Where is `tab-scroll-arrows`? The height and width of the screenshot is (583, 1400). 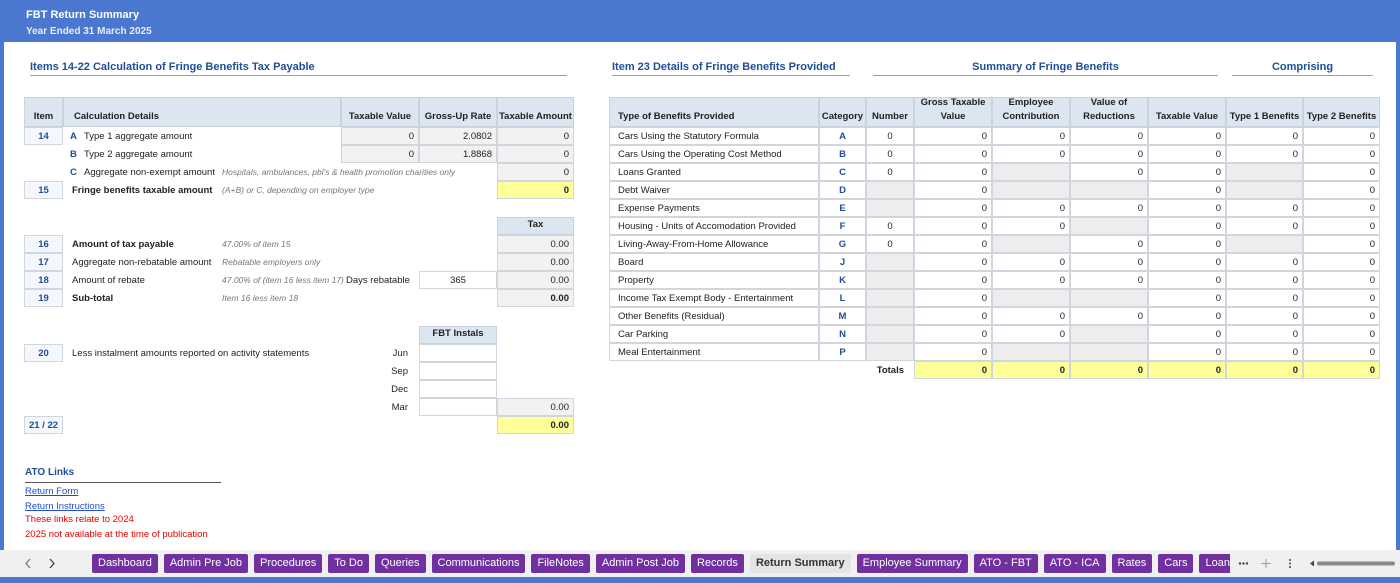 tab-scroll-arrows is located at coordinates (45, 563).